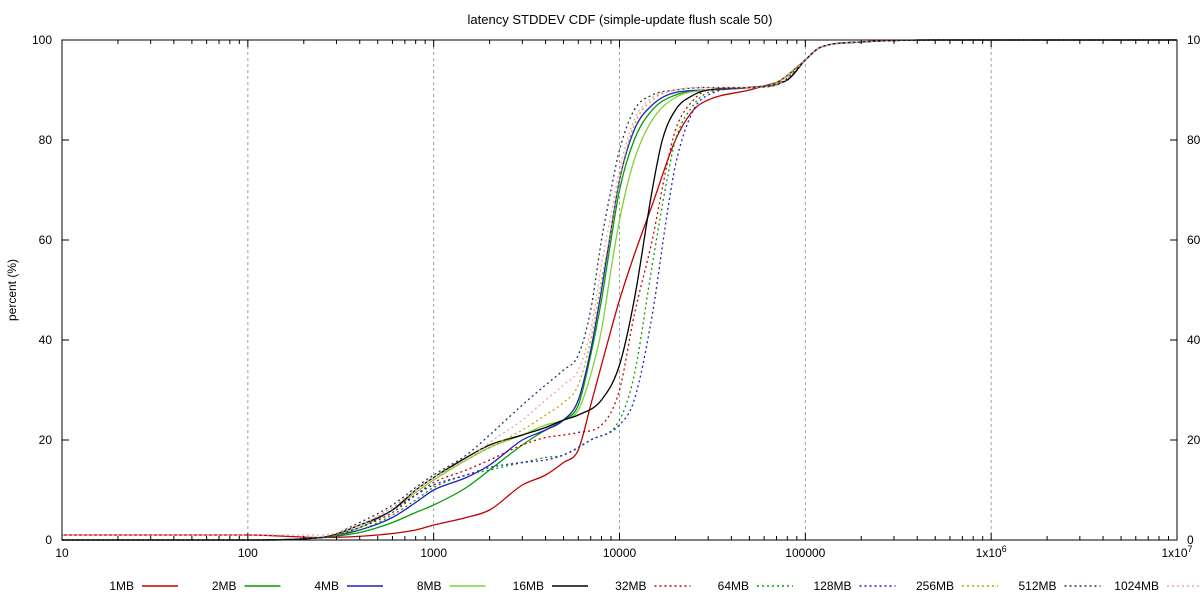 The height and width of the screenshot is (600, 1200). What do you see at coordinates (1193, 340) in the screenshot?
I see `y-tick-label-right: 40` at bounding box center [1193, 340].